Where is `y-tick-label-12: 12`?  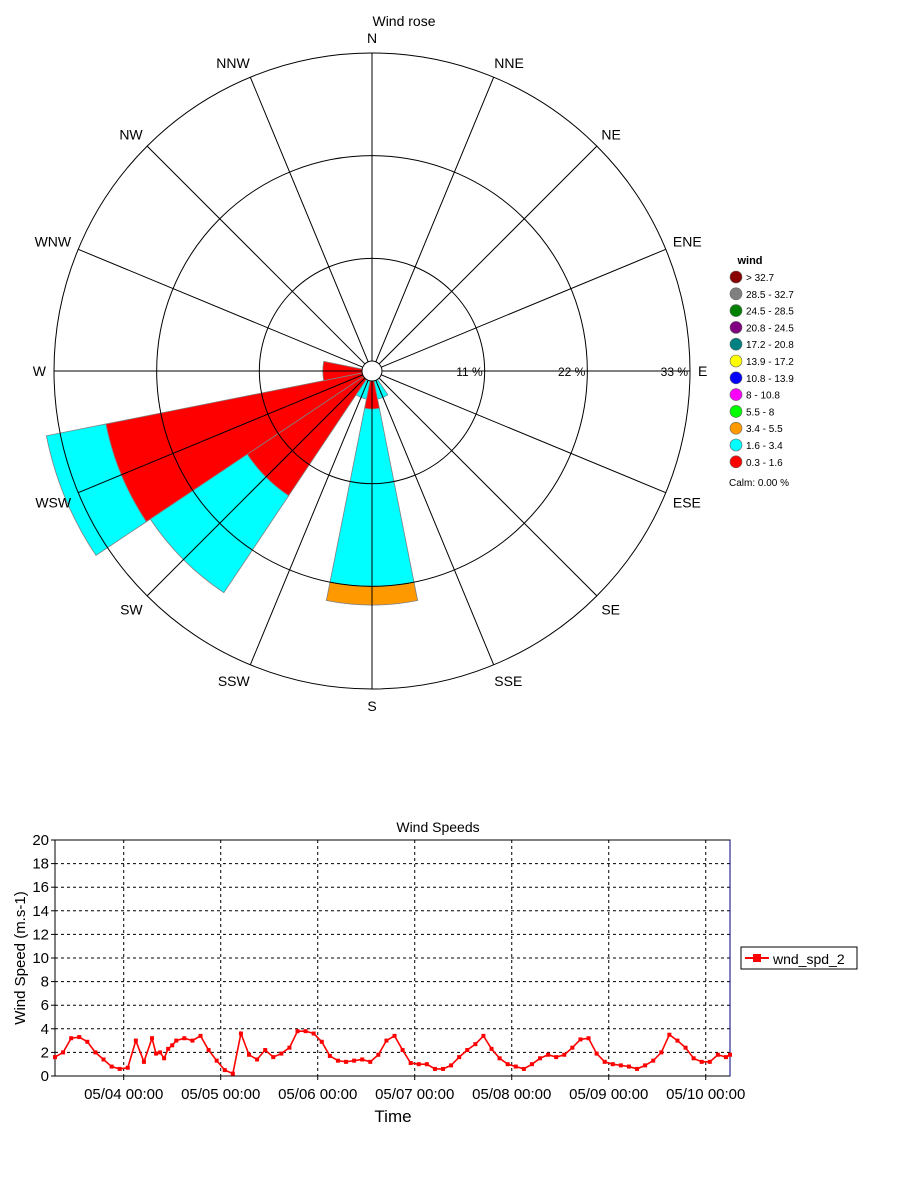
y-tick-label-12: 12 is located at coordinates (40, 934).